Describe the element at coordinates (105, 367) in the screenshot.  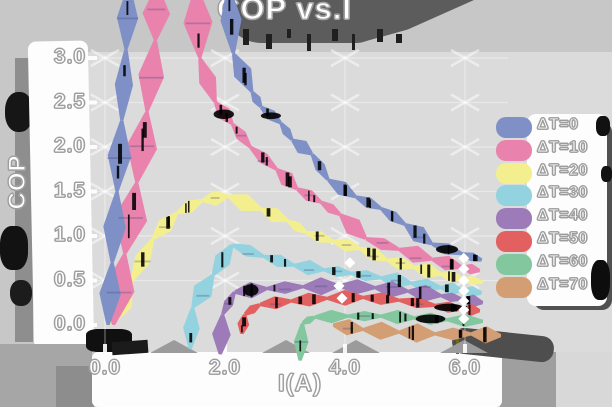
I see `x-tick-label: 0.0` at that location.